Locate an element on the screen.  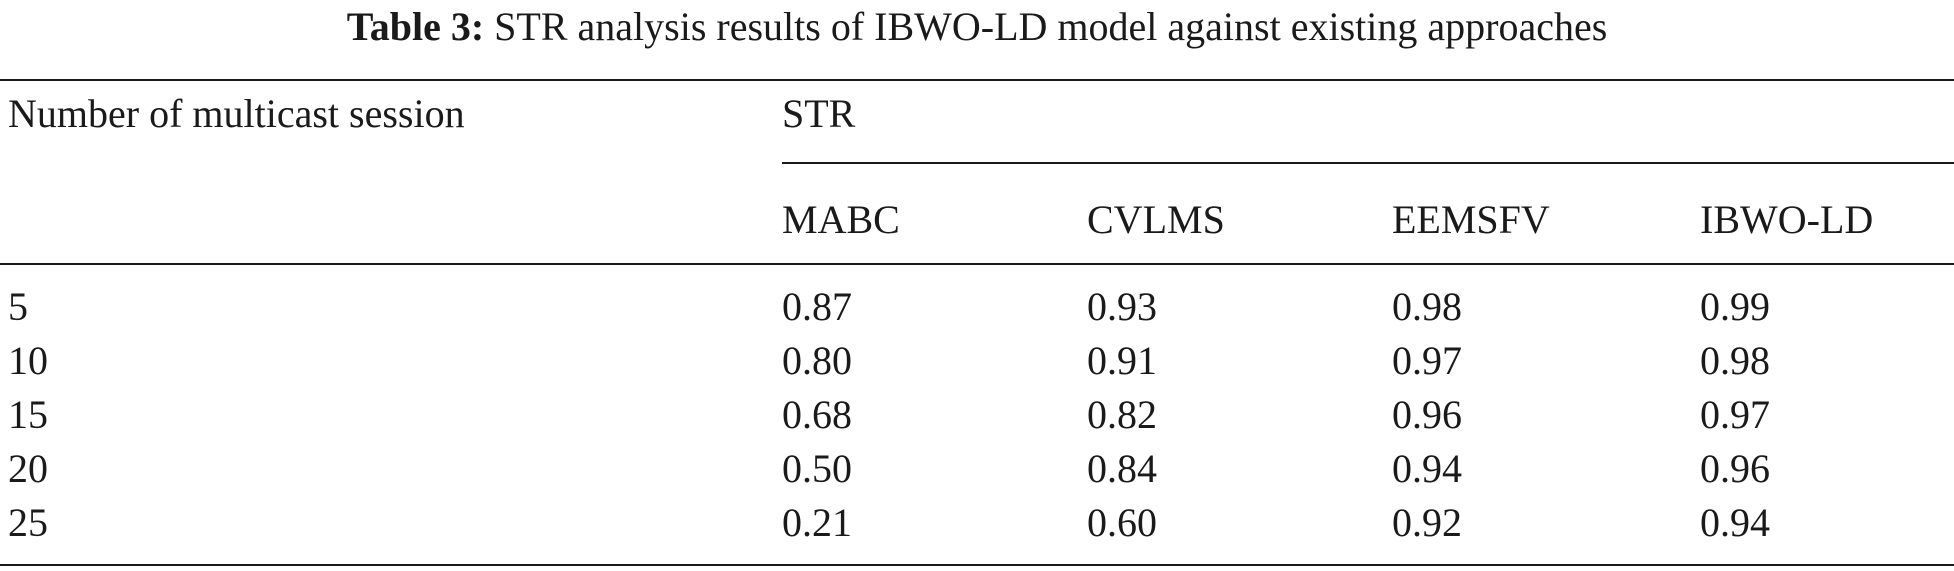
table-header-rule is located at coordinates (977, 264).